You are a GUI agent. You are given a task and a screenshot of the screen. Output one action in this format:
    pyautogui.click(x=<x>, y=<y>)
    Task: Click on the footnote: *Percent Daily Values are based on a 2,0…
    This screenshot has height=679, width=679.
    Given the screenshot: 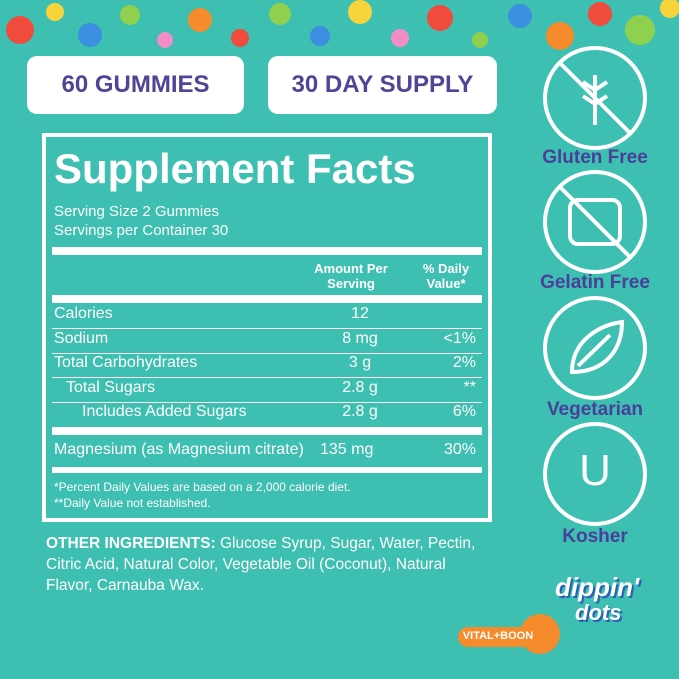 What is the action you would take?
    pyautogui.click(x=202, y=487)
    